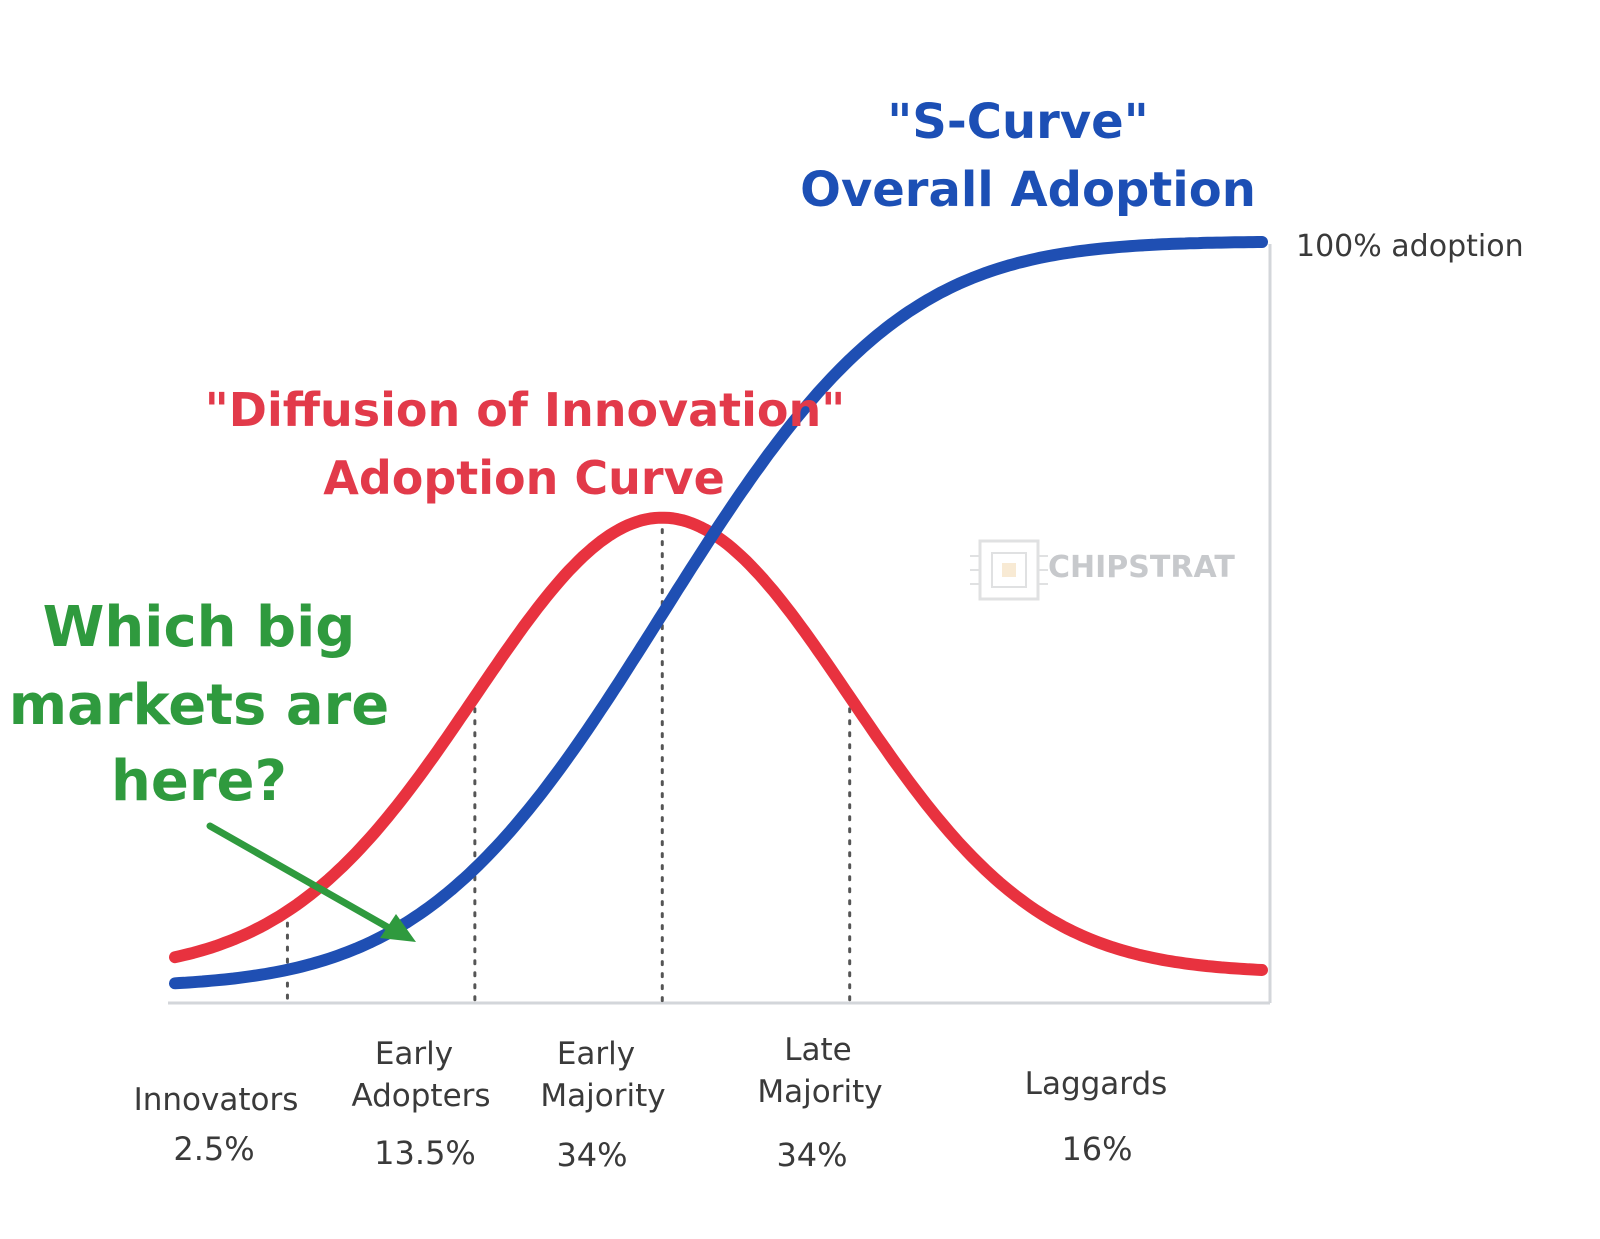 The image size is (1600, 1239). I want to click on laggards-pct: 16%, so click(1096, 1149).